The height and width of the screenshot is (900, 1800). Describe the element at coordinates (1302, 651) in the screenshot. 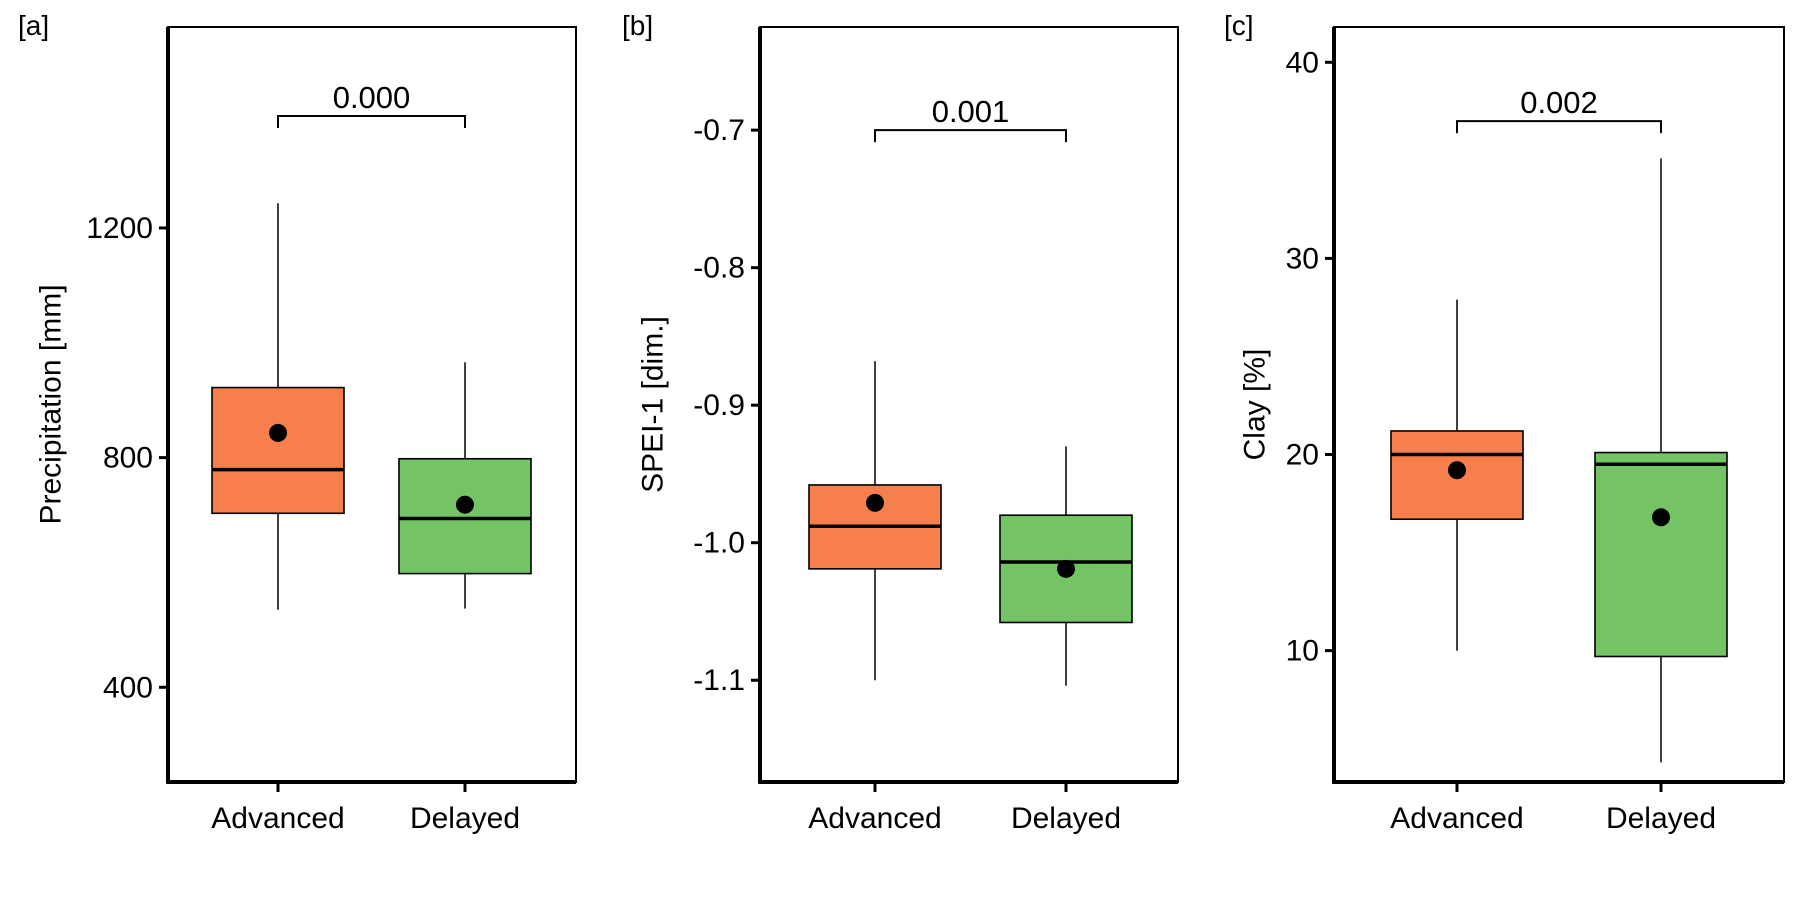

I see `y-tick-label: 10` at that location.